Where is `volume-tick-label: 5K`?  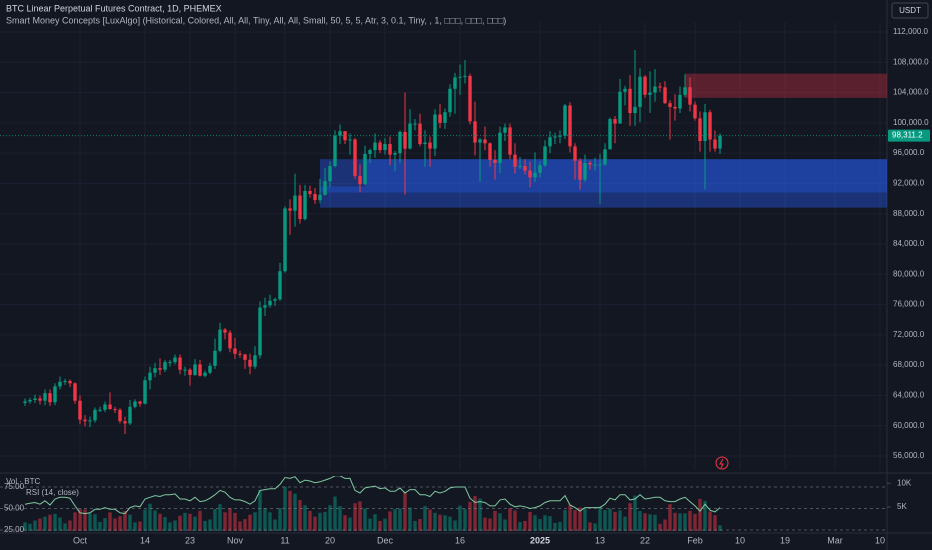 volume-tick-label: 5K is located at coordinates (902, 506).